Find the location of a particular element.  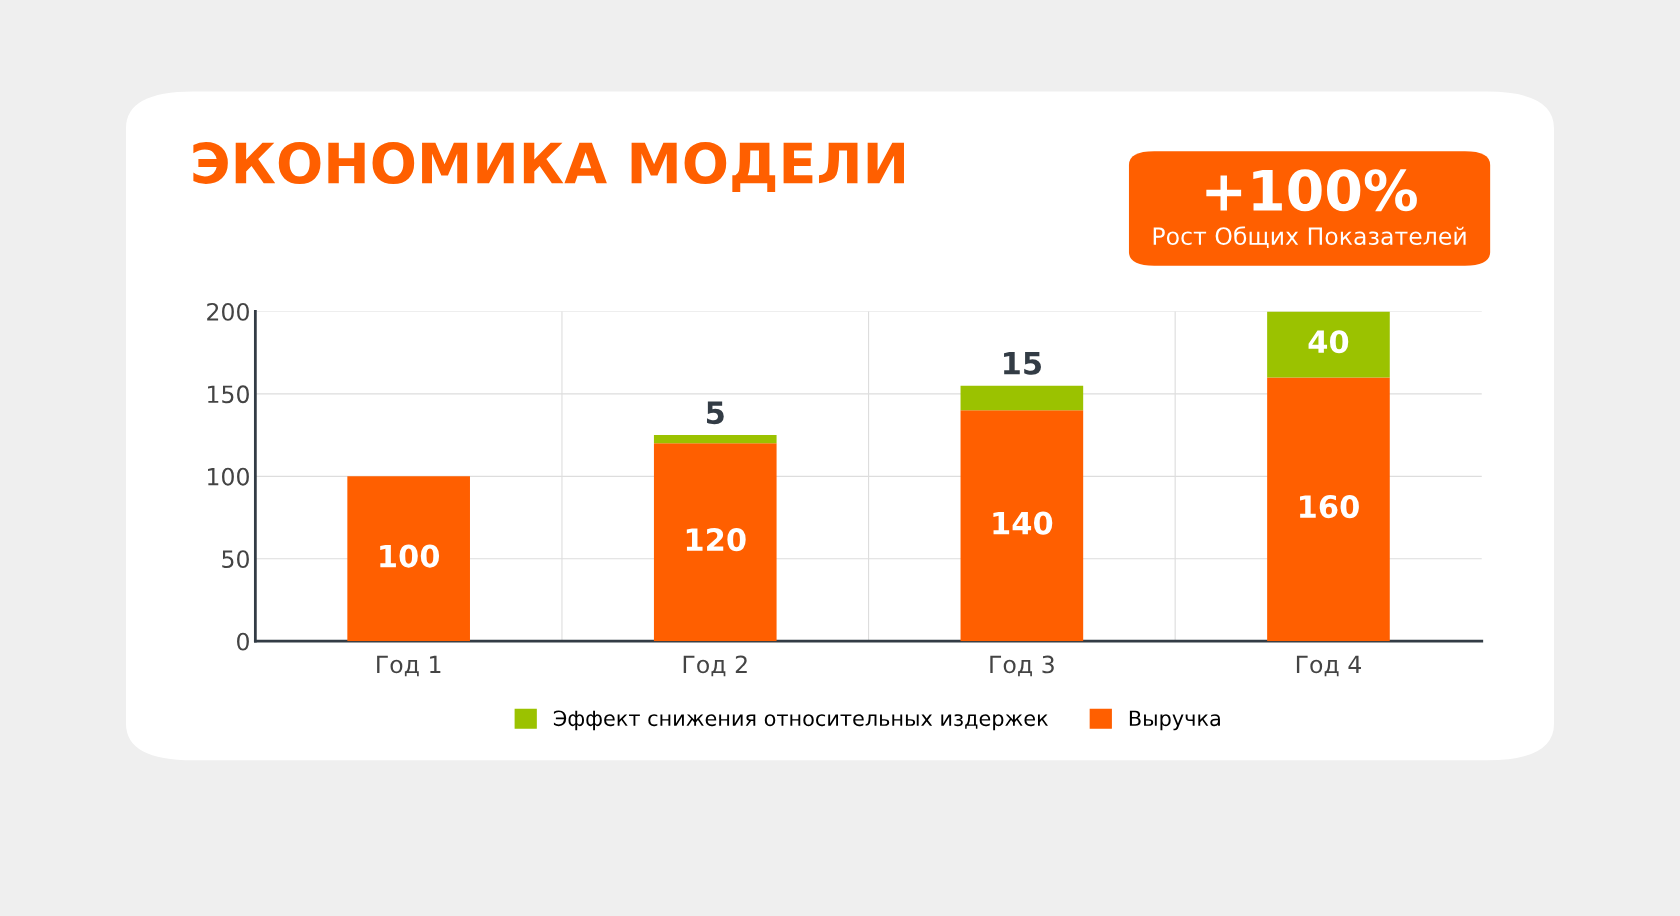

y-tick-label: 150 is located at coordinates (228, 394).